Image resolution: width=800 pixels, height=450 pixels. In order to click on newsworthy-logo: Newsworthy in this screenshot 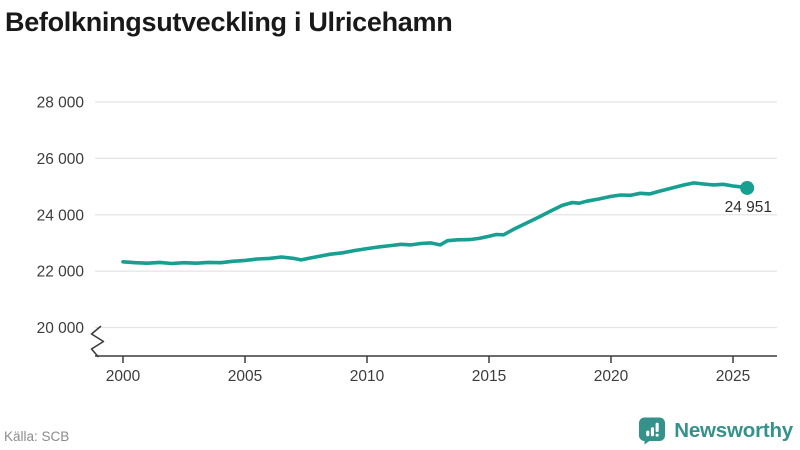, I will do `click(715, 430)`.